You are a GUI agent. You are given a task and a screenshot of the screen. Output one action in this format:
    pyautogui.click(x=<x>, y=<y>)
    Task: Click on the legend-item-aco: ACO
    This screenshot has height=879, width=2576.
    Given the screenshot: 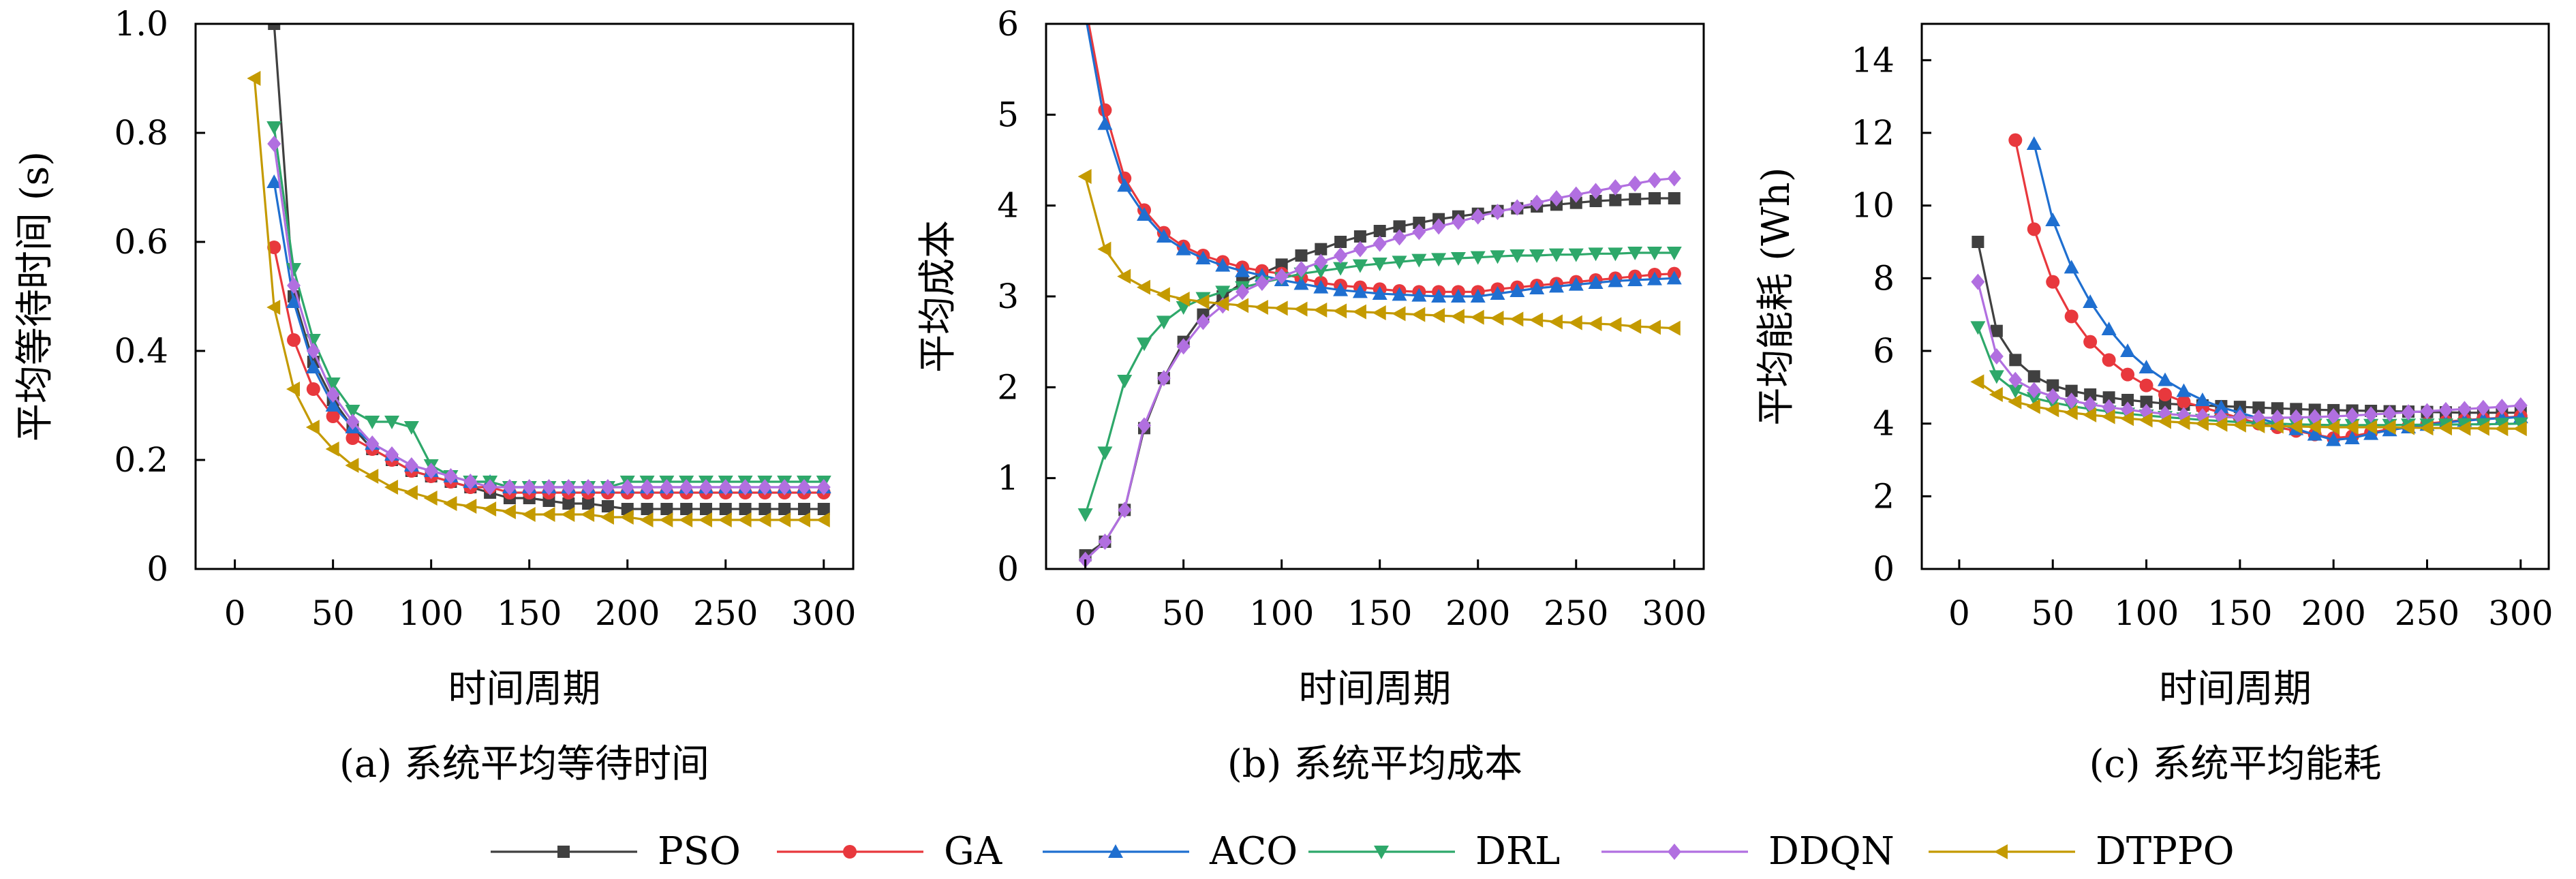 What is the action you would take?
    pyautogui.click(x=1170, y=851)
    